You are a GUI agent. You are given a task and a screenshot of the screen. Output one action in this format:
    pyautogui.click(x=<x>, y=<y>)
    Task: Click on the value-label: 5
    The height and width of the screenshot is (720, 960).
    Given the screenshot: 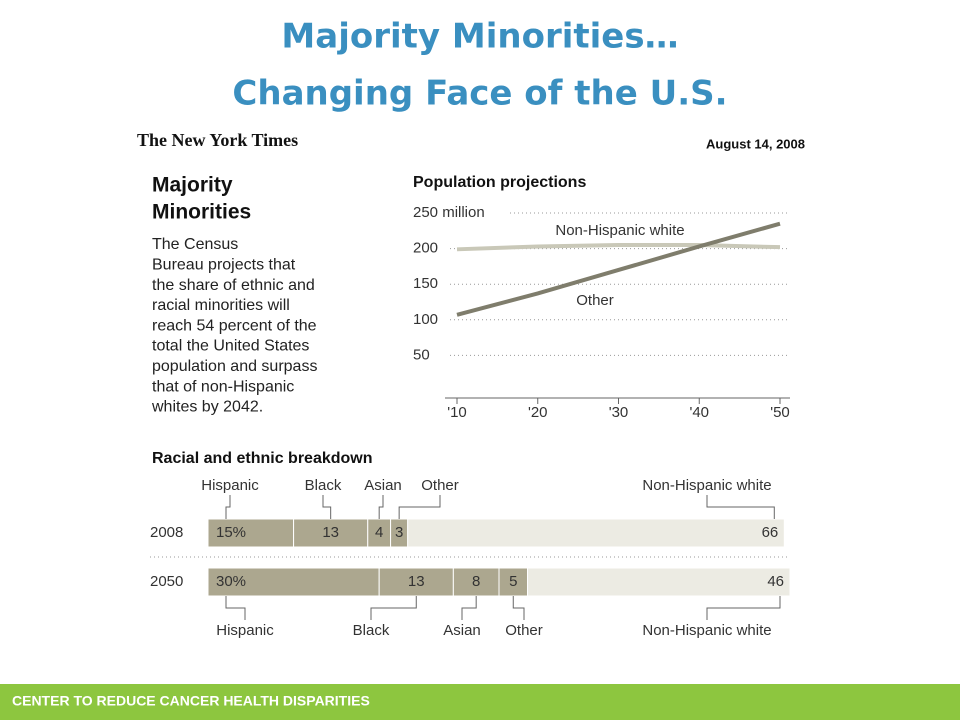 What is the action you would take?
    pyautogui.click(x=513, y=581)
    